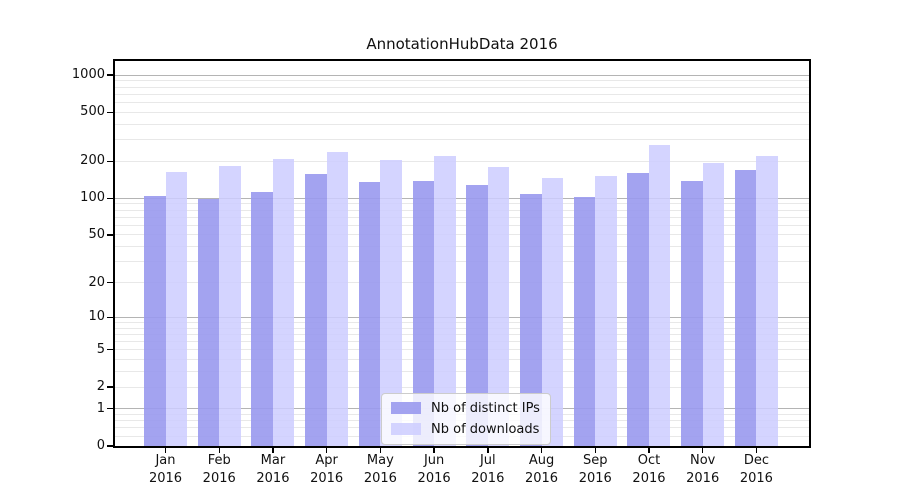 This screenshot has height=500, width=900. I want to click on y-tick-label: 200, so click(92, 161).